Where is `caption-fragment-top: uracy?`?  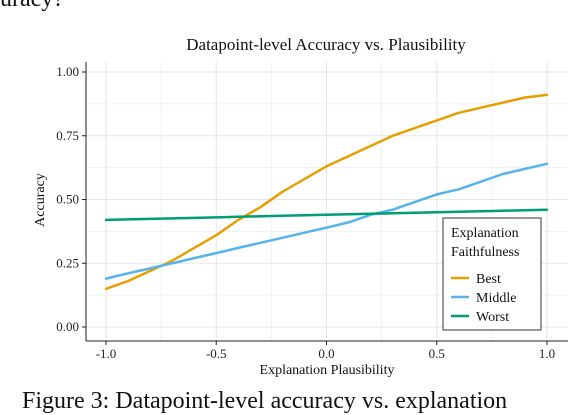 caption-fragment-top: uracy? is located at coordinates (32, 6).